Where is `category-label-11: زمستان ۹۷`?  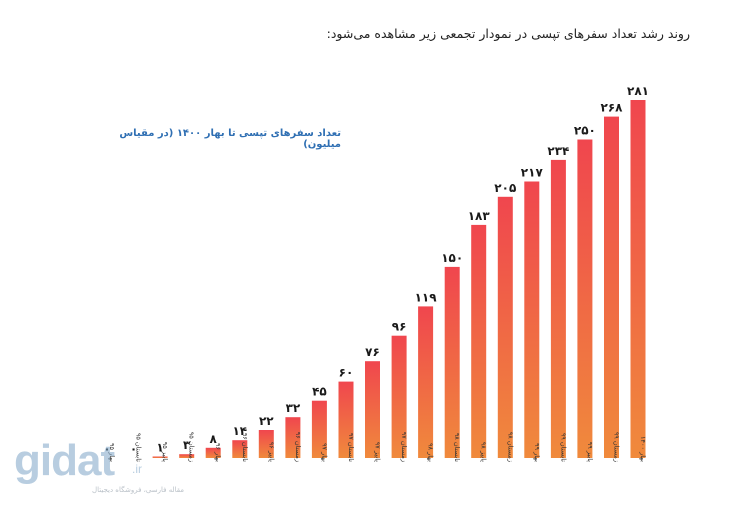
category-label-11: زمستان ۹۷ is located at coordinates (404, 447).